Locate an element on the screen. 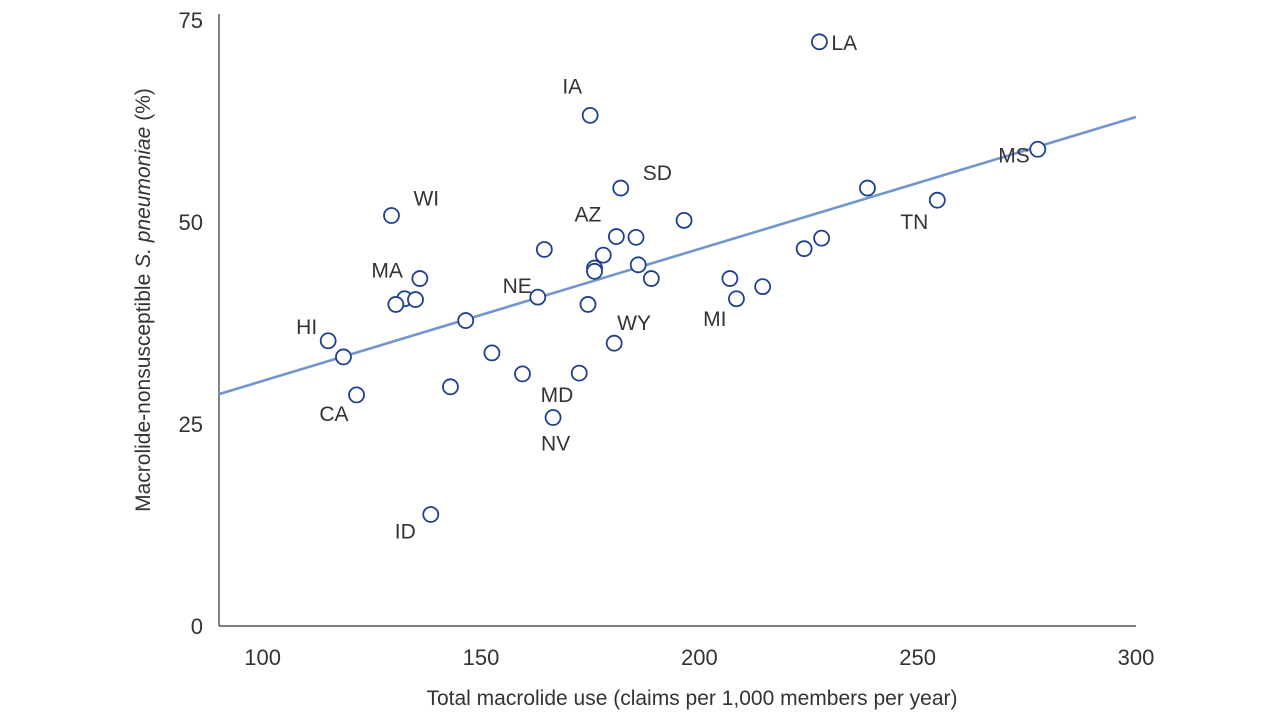 This screenshot has height=720, width=1280. x-tick-label: 200 is located at coordinates (699, 657).